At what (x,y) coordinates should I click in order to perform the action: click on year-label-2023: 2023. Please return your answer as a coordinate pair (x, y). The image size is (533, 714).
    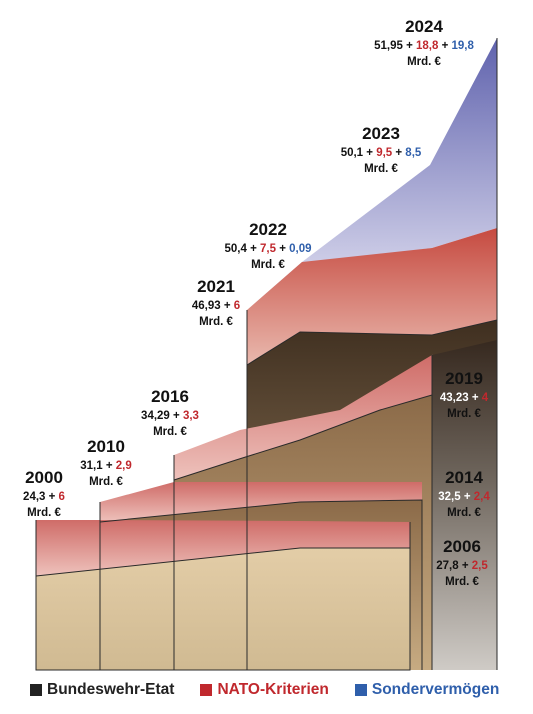
    Looking at the image, I should click on (381, 133).